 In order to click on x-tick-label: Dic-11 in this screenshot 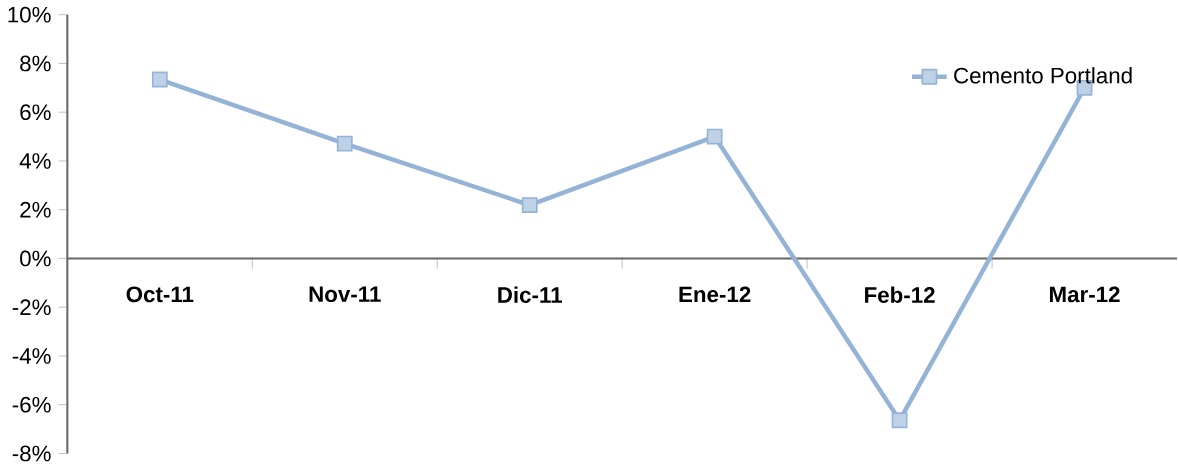, I will do `click(530, 294)`.